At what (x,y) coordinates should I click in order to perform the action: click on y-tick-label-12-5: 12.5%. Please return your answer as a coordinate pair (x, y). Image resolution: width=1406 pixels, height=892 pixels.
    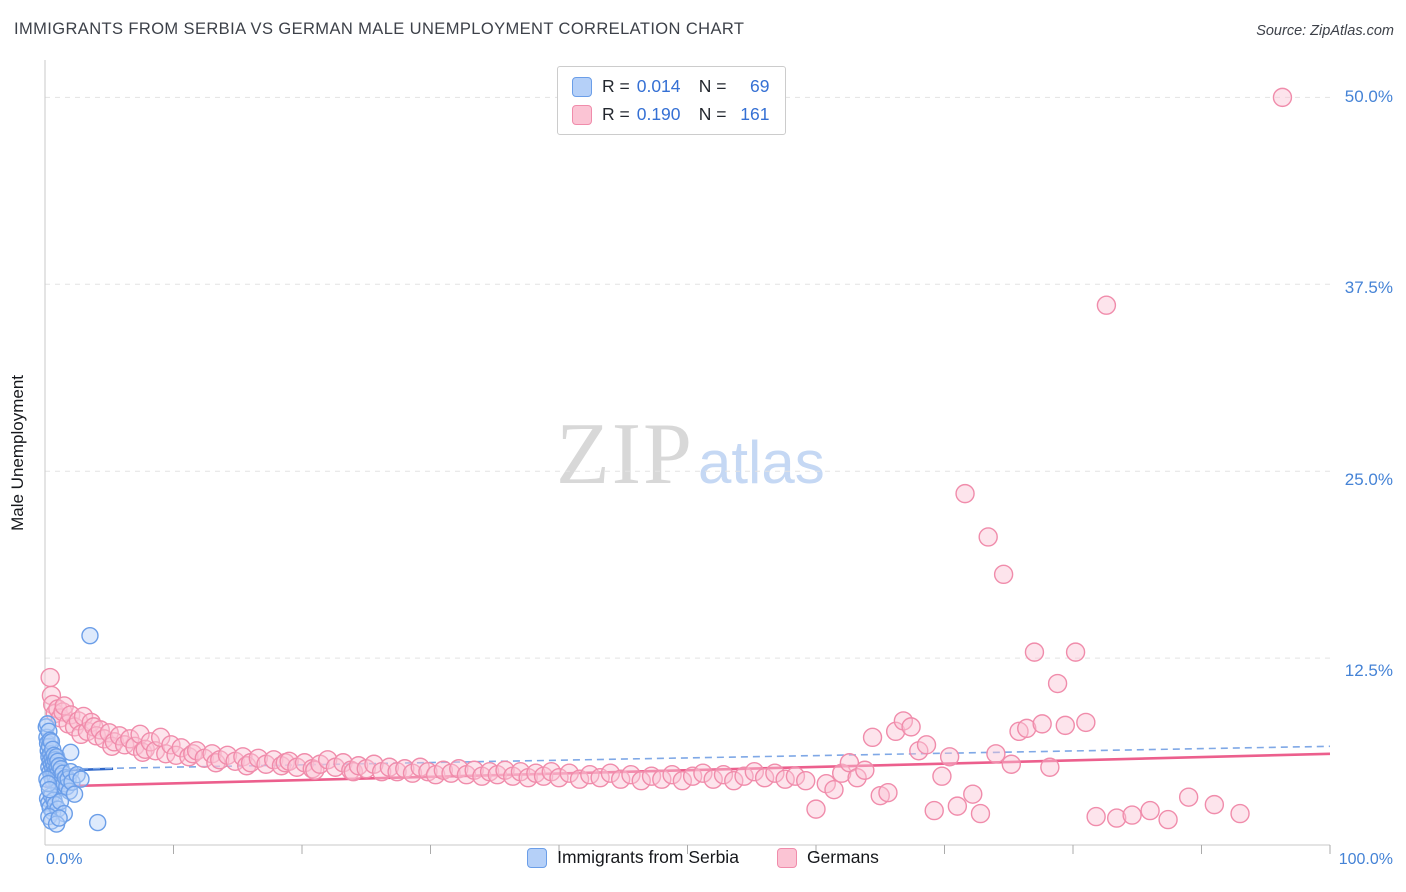
    Looking at the image, I should click on (1368, 670).